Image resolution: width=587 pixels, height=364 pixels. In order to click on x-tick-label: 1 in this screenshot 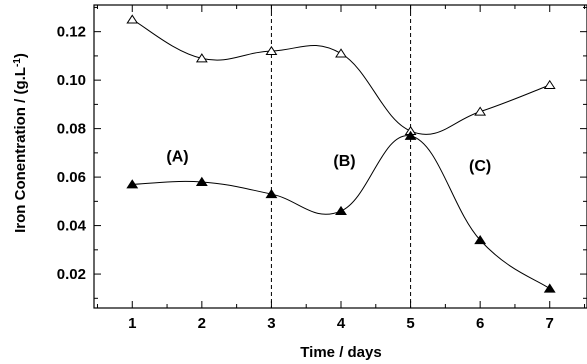, I will do `click(132, 323)`.